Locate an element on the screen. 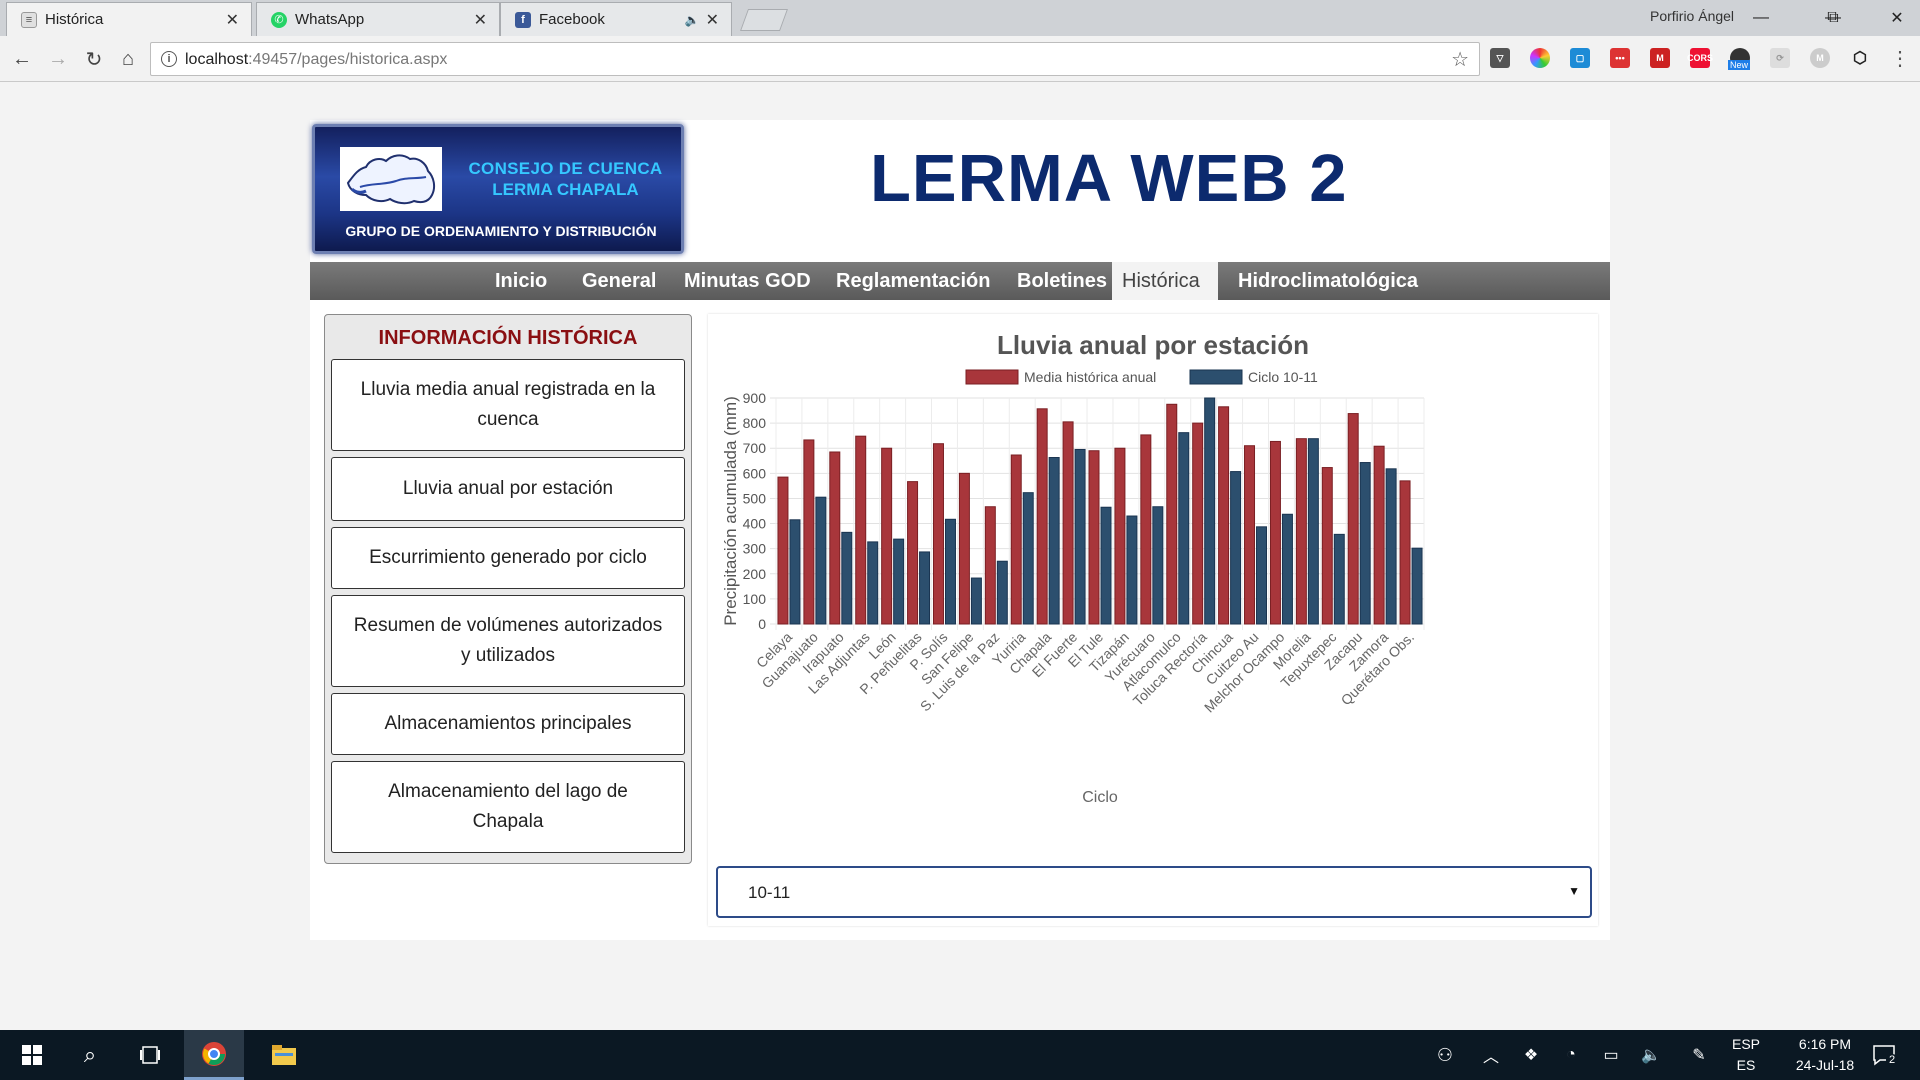 This screenshot has width=1920, height=1080. extension-new-icon: New is located at coordinates (1739, 59).